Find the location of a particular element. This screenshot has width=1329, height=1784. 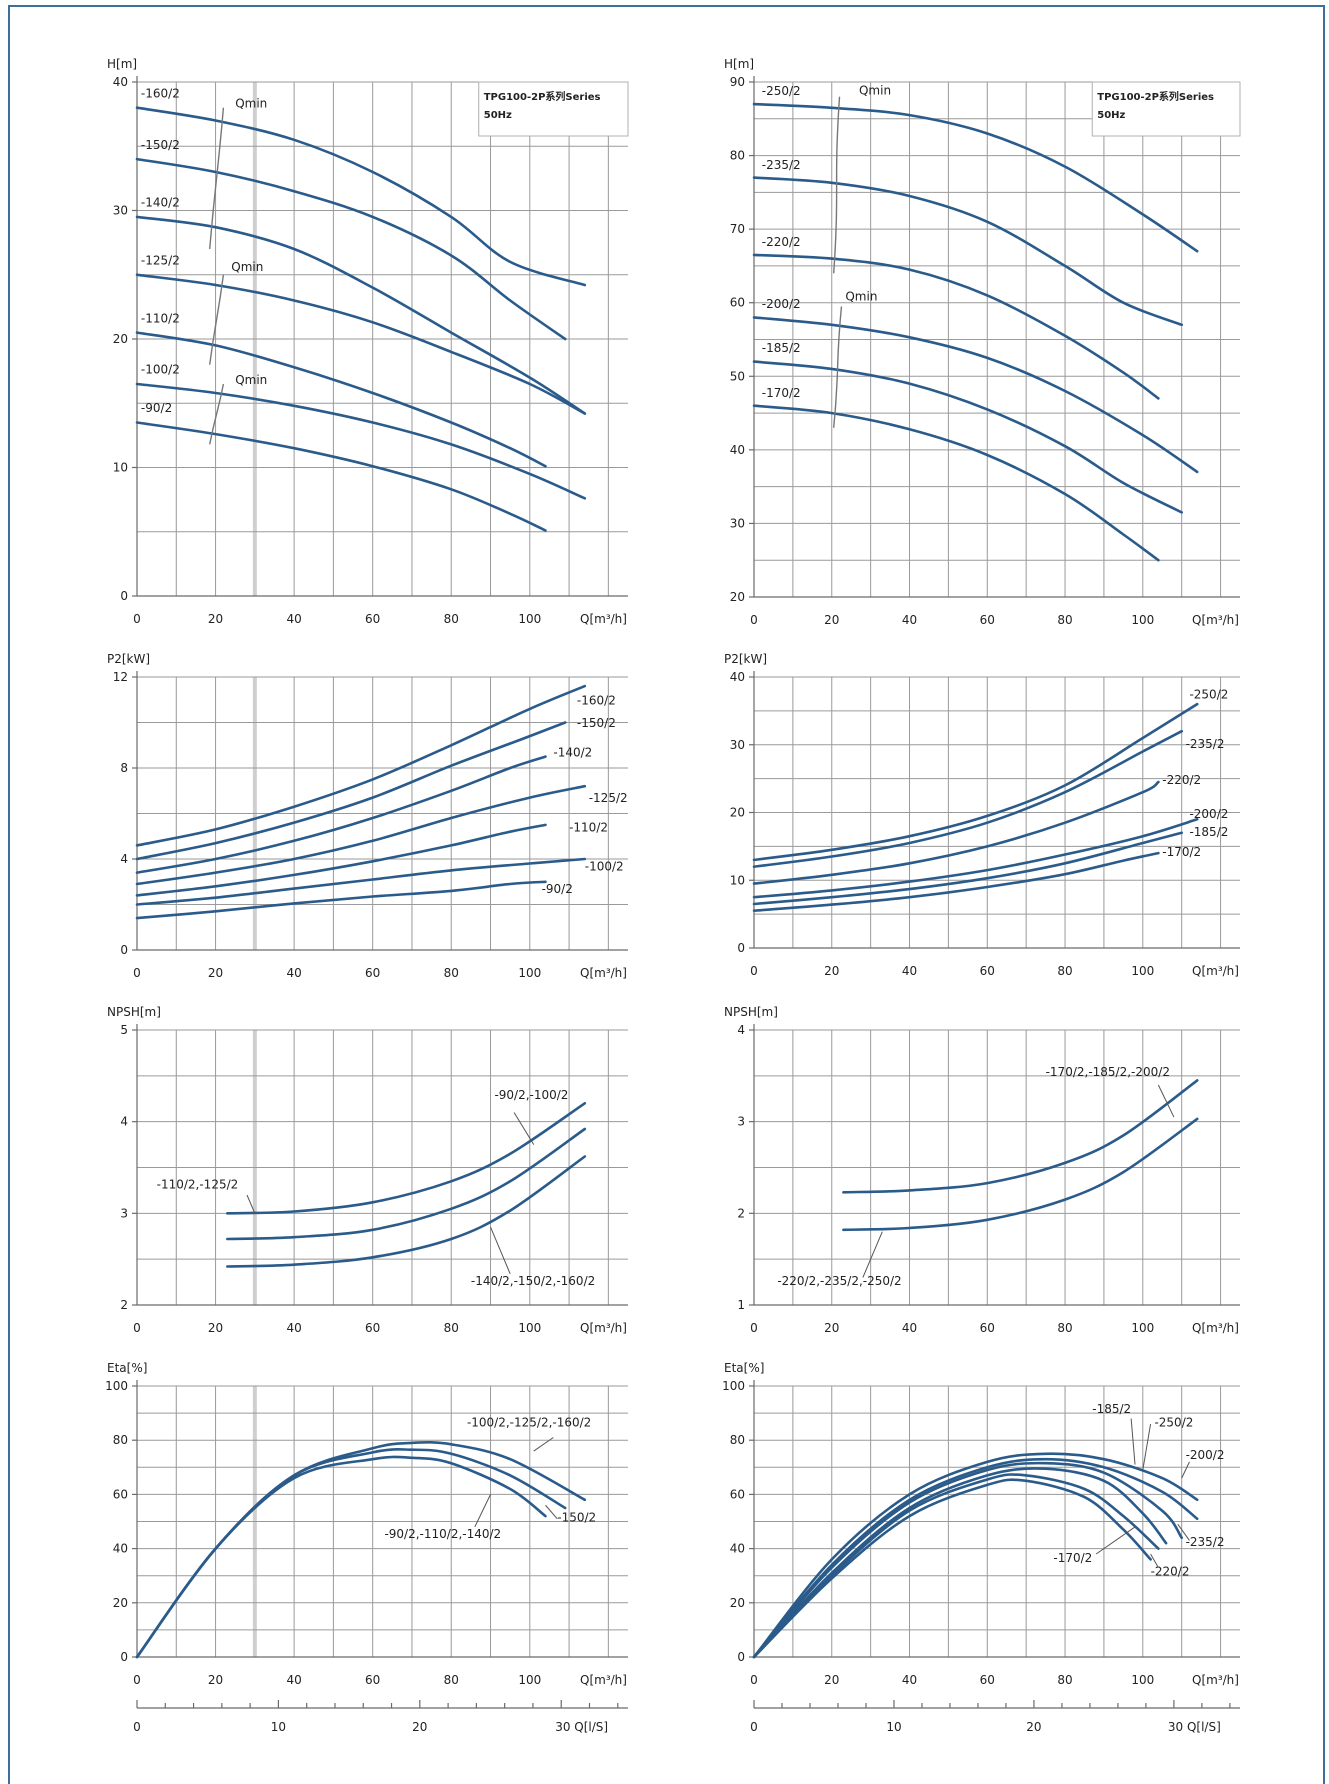

curve-group-label: -170/2 is located at coordinates (1072, 1558).